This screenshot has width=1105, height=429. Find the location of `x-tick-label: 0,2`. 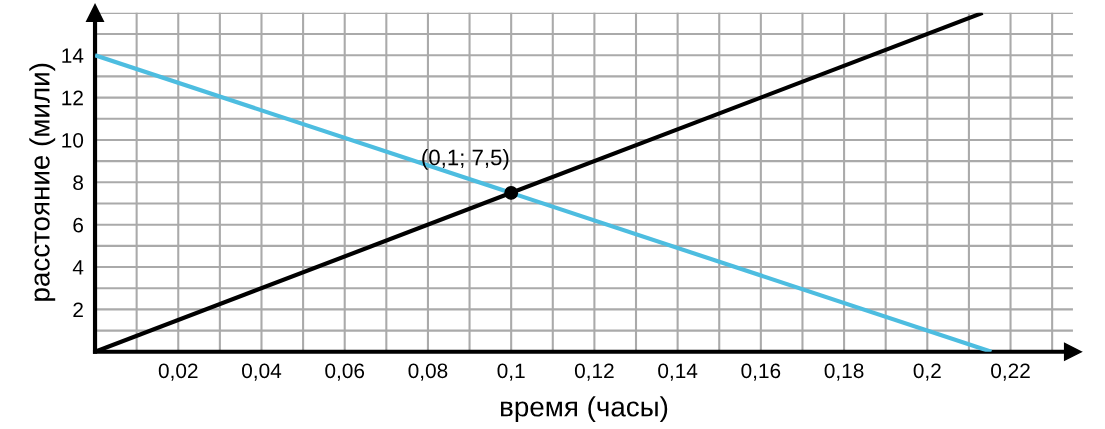

x-tick-label: 0,2 is located at coordinates (927, 372).